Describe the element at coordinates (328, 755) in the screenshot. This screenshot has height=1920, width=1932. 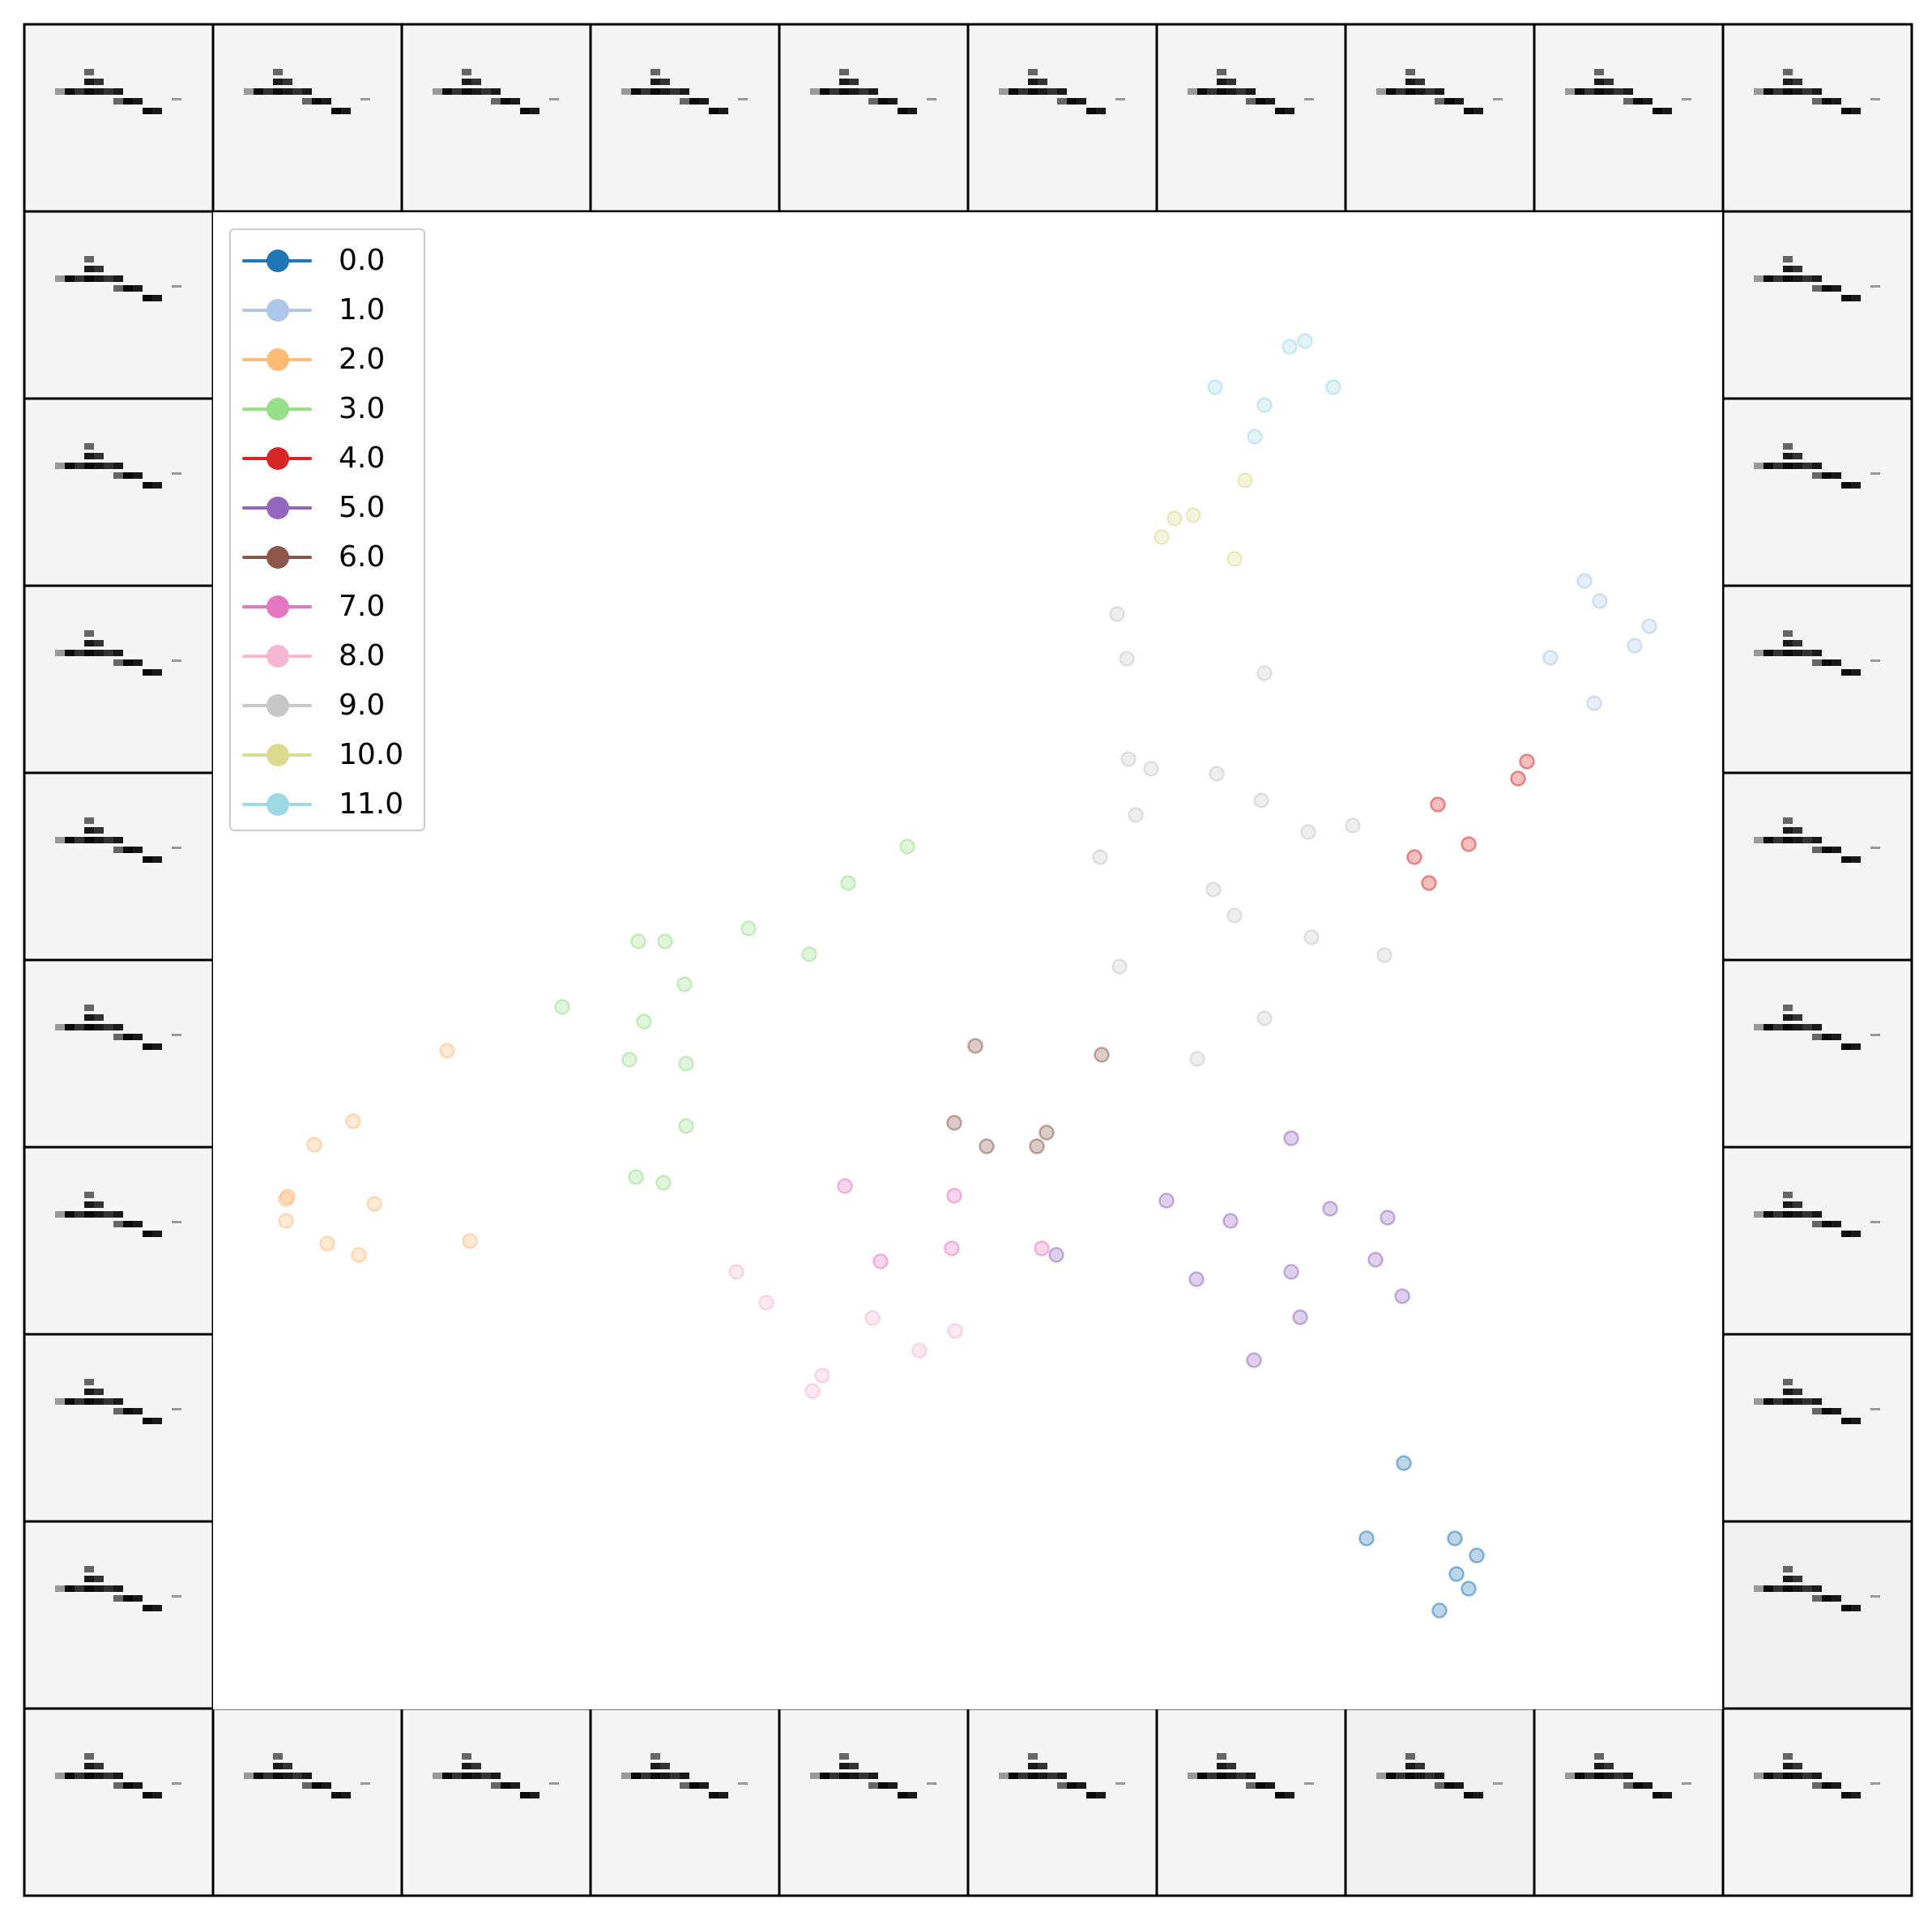
I see `legend-entry: 10.0` at that location.